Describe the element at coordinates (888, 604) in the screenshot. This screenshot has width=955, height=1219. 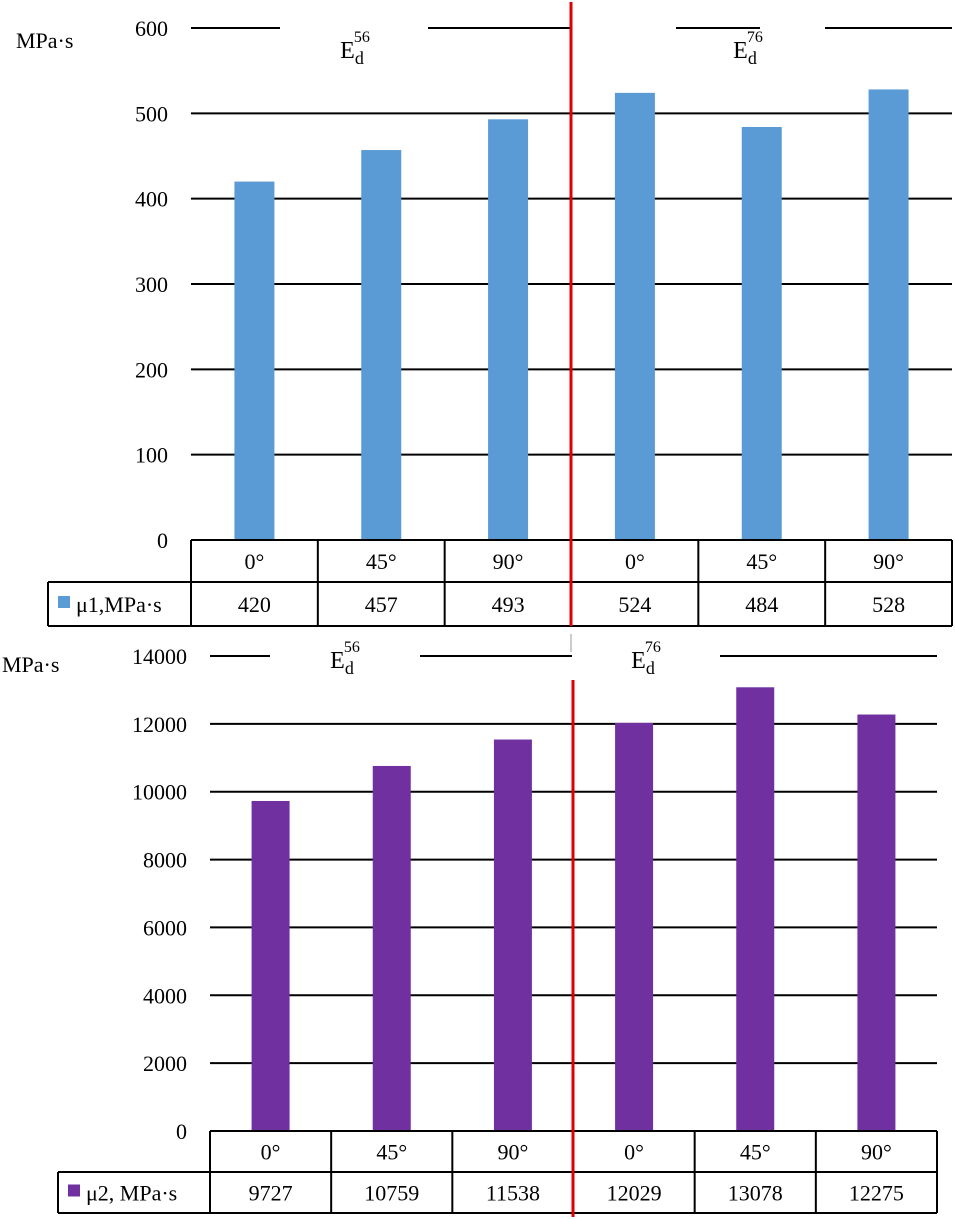
I see `data-label: 528` at that location.